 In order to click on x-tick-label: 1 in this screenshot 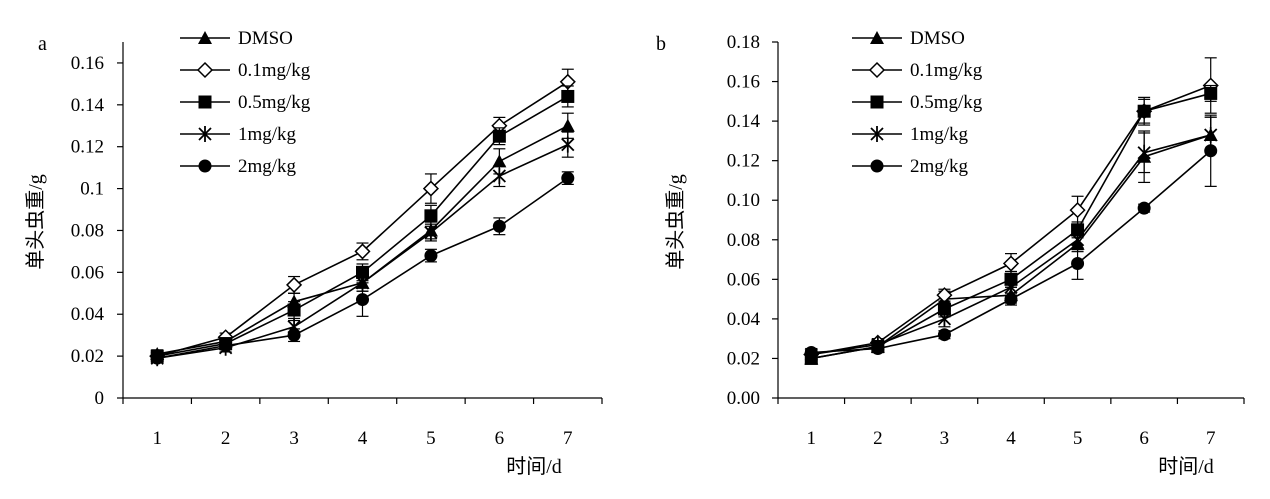, I will do `click(812, 438)`.